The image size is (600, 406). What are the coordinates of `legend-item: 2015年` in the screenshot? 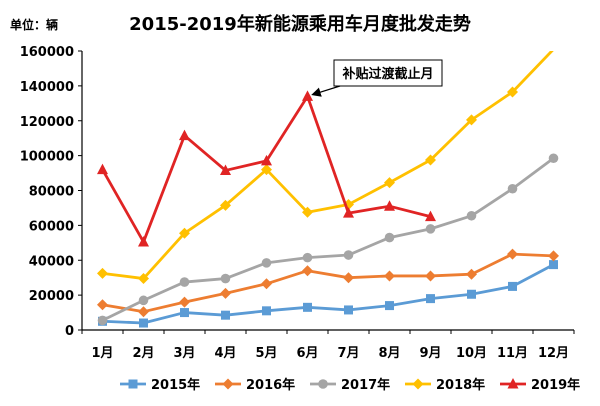 It's located at (160, 385).